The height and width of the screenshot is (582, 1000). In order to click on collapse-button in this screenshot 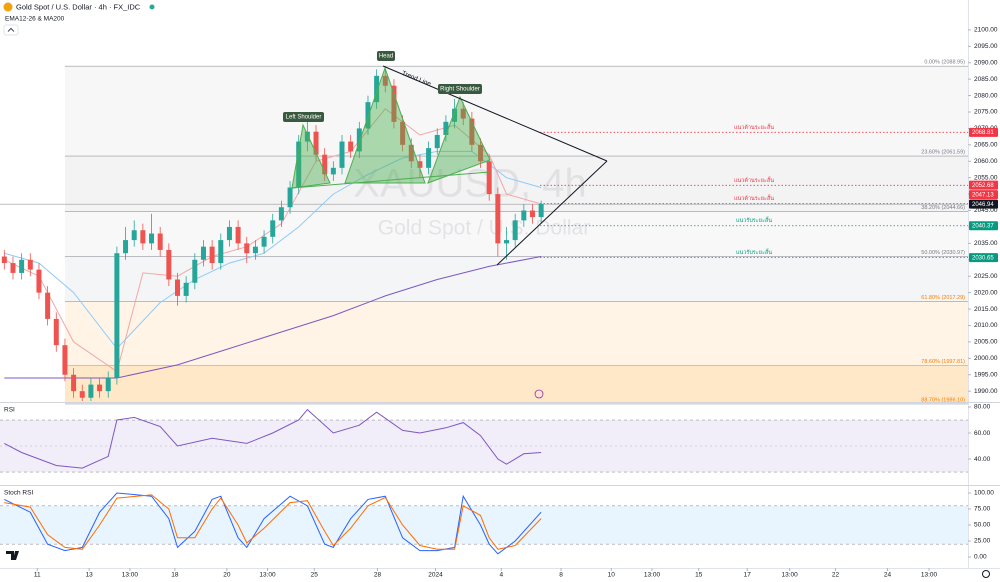, I will do `click(11, 30)`.